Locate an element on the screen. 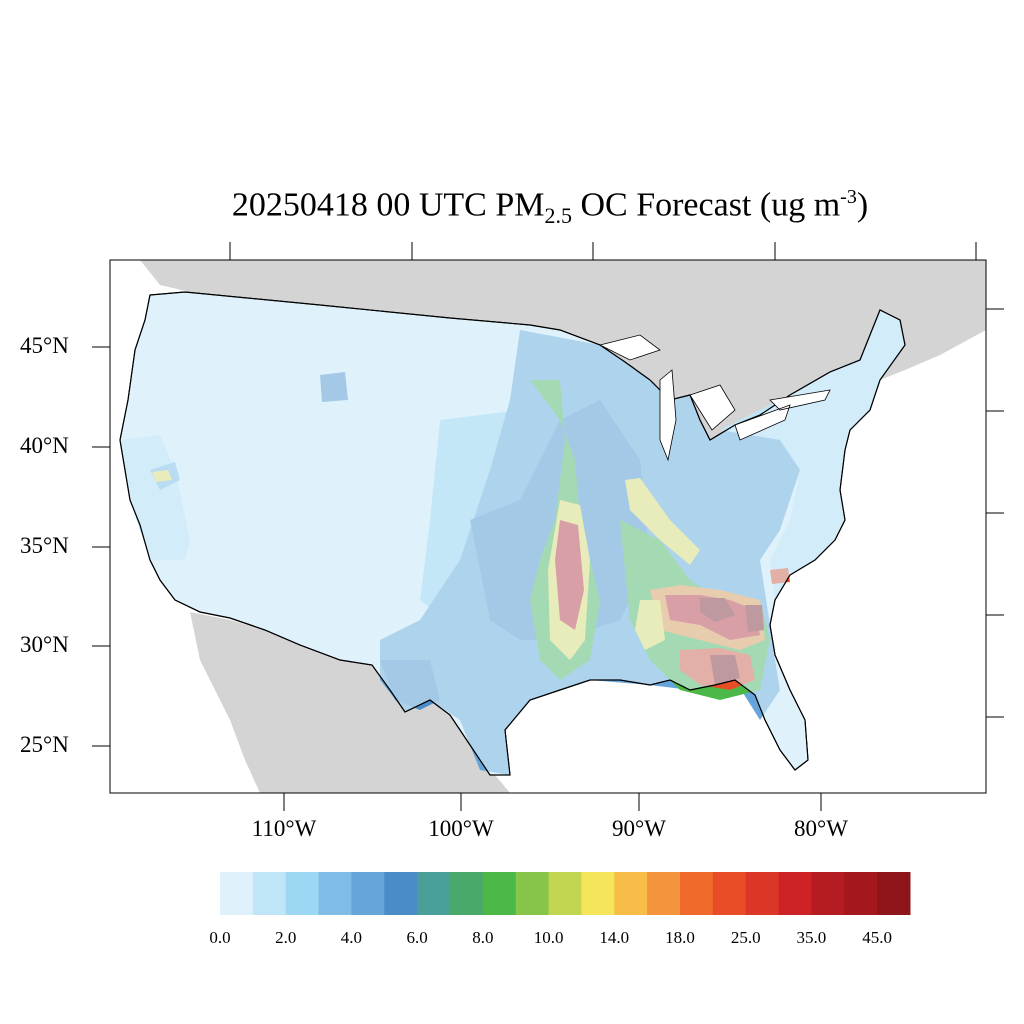 This screenshot has width=1024, height=1024. lat-label-25n: 25°N is located at coordinates (44, 744).